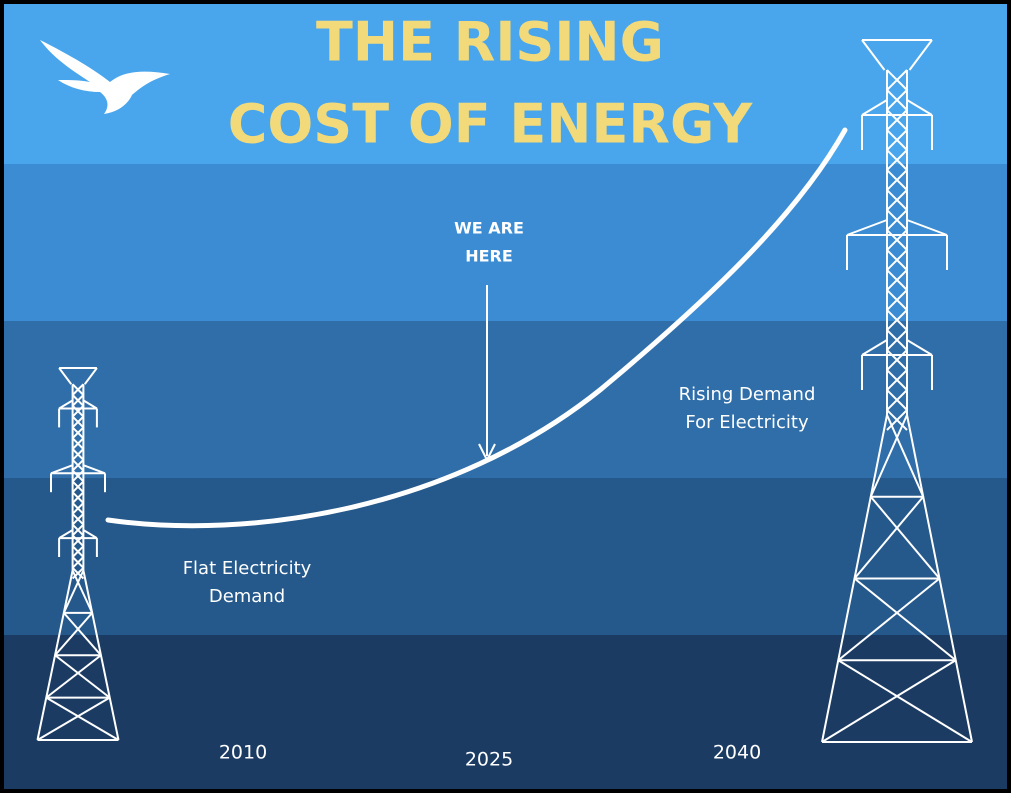  Describe the element at coordinates (247, 568) in the screenshot. I see `annotation: Flat Electricity` at that location.